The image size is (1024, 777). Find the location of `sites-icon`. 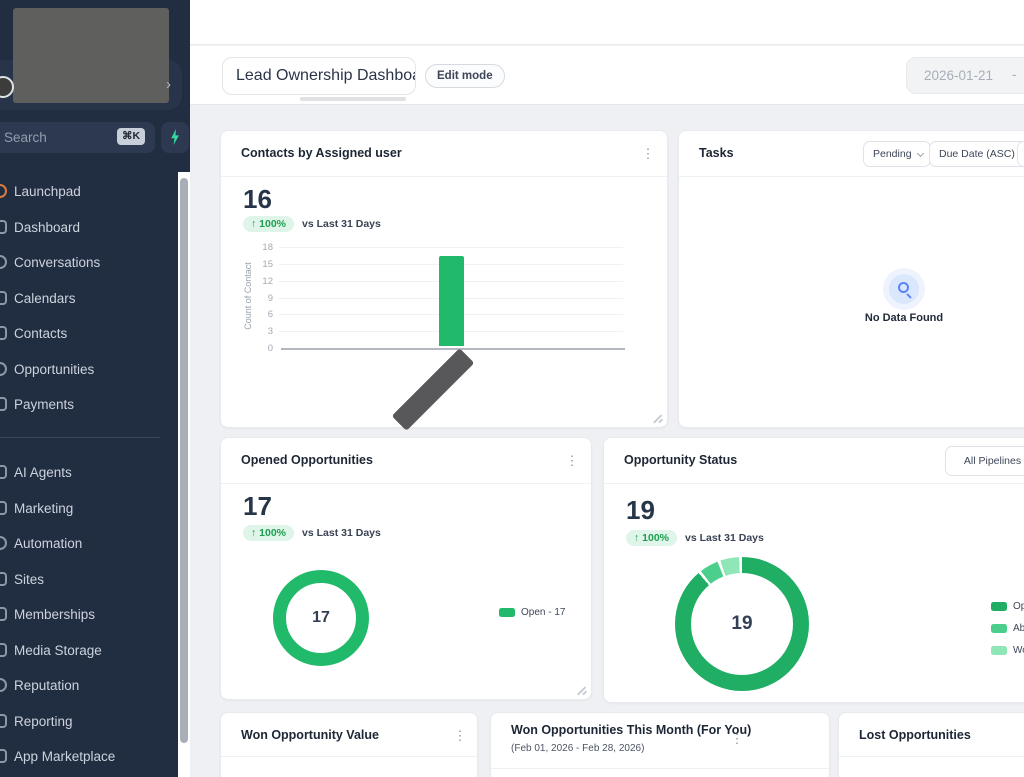

sites-icon is located at coordinates (3, 578).